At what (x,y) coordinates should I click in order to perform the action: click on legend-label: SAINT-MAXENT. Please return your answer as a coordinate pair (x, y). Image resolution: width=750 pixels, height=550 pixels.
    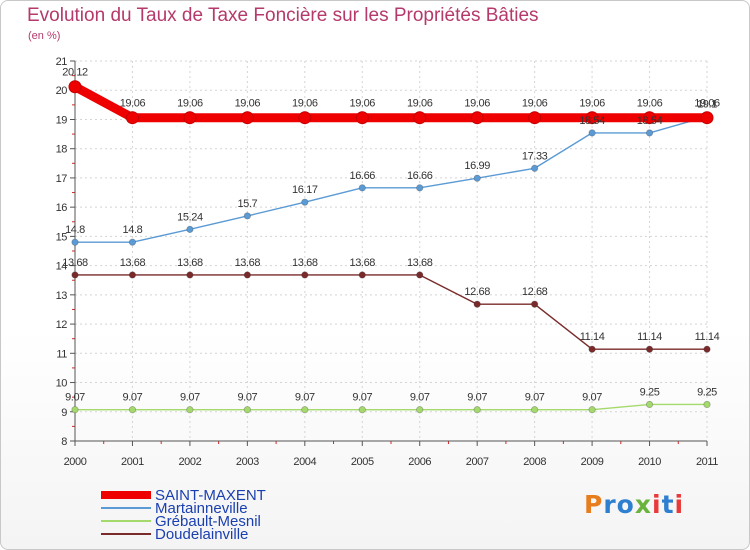
    Looking at the image, I should click on (210, 495).